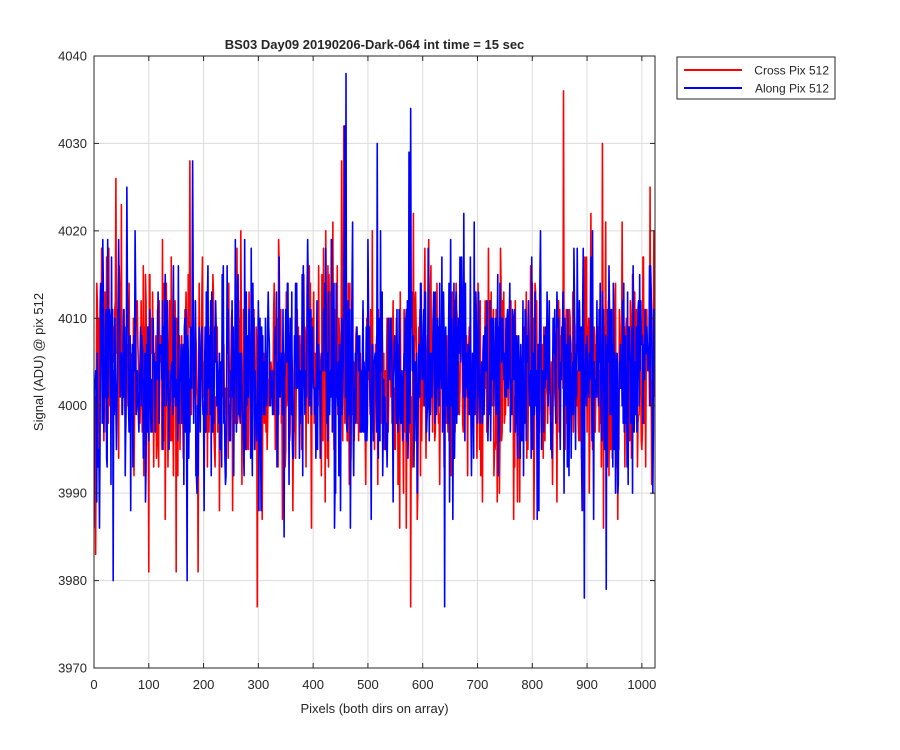 The image size is (900, 750). I want to click on x-tick-label: 1000, so click(641, 684).